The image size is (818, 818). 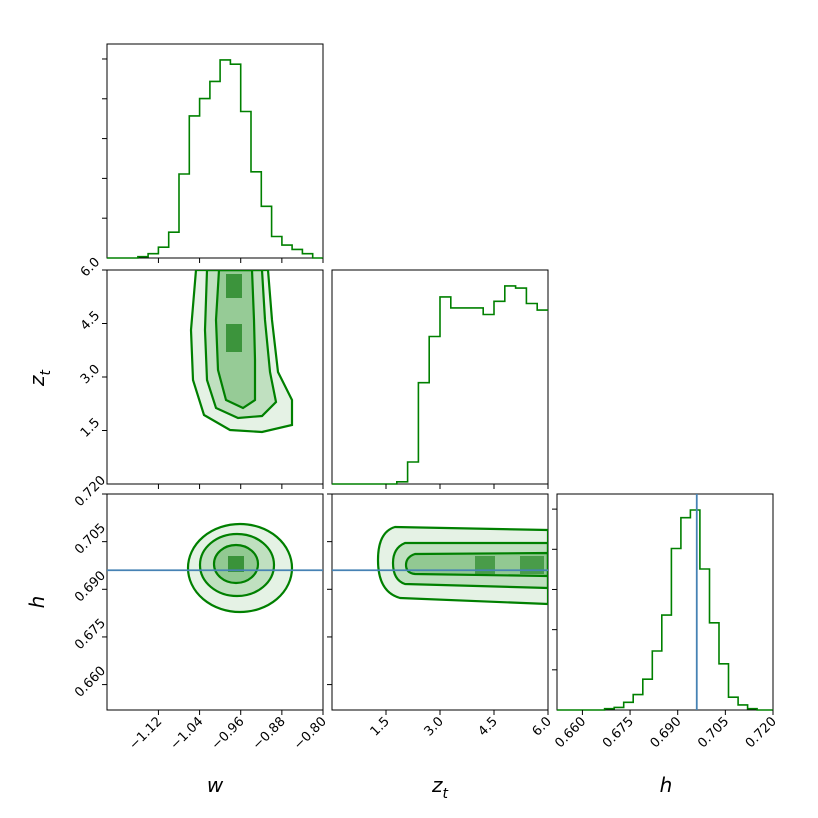 I want to click on wh-x-label-4: −0.80, so click(x=310, y=733).